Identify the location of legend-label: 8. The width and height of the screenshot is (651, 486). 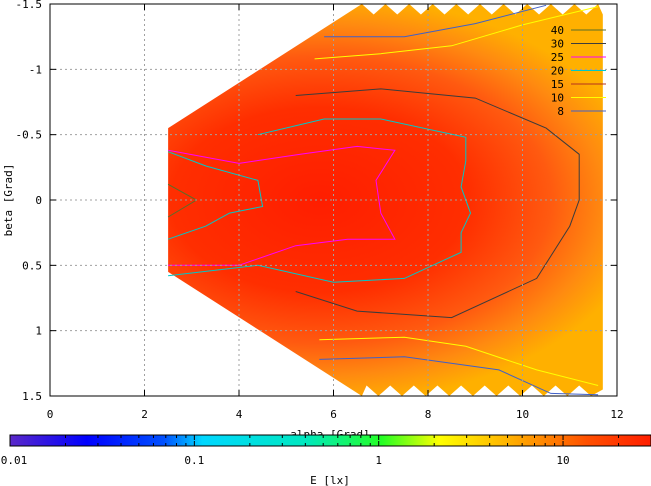
(560, 111).